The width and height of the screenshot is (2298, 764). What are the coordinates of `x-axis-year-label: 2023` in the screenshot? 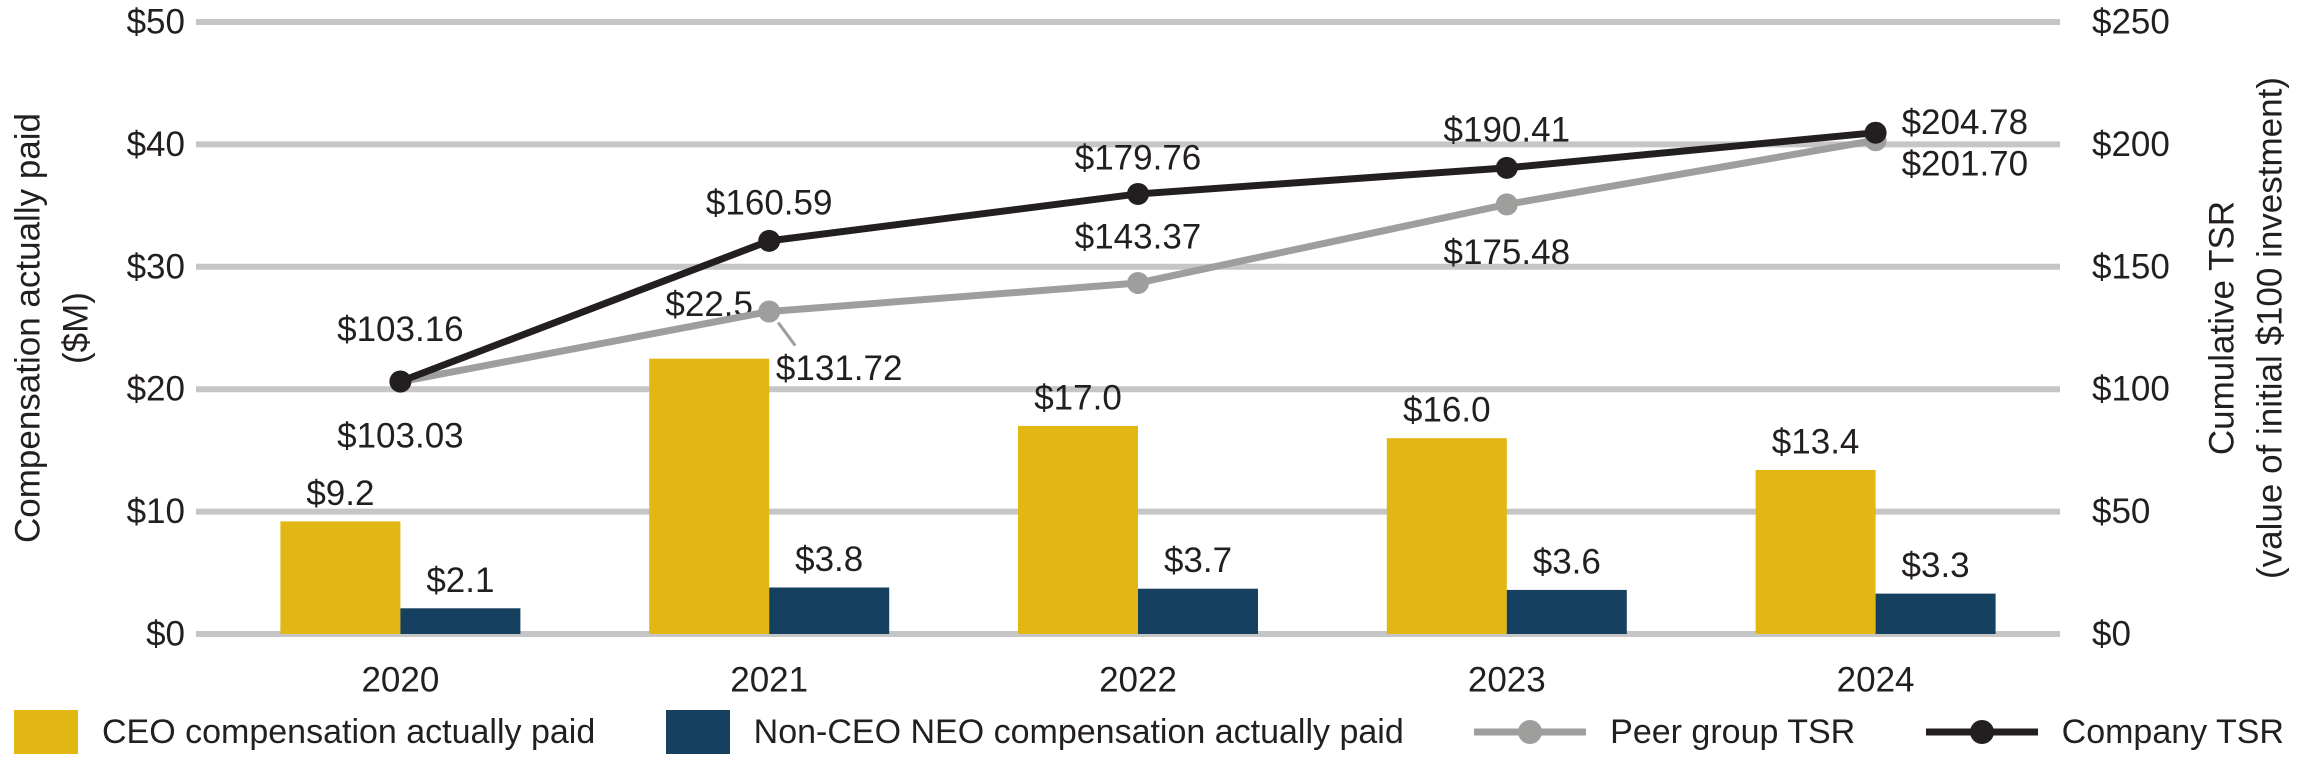 It's located at (1507, 680).